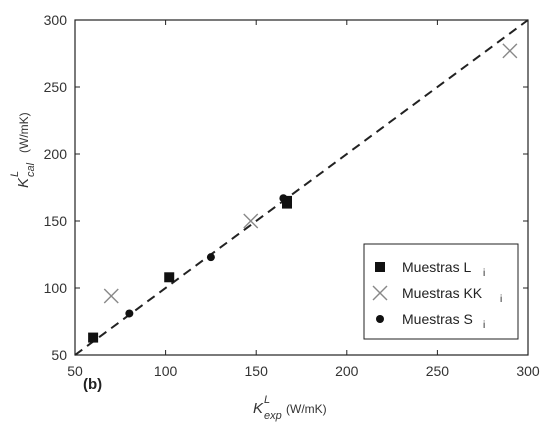 Image resolution: width=552 pixels, height=424 pixels. Describe the element at coordinates (166, 371) in the screenshot. I see `x-tick-label: 100` at that location.